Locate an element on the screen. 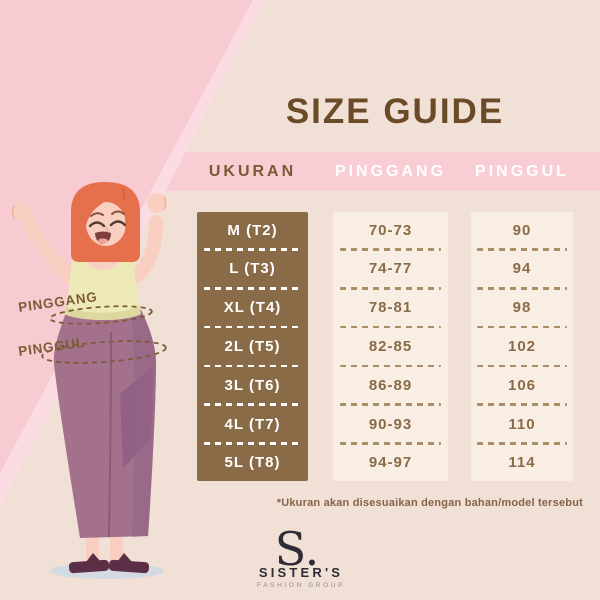 This screenshot has height=600, width=600. table-cell: M (T2) is located at coordinates (252, 230).